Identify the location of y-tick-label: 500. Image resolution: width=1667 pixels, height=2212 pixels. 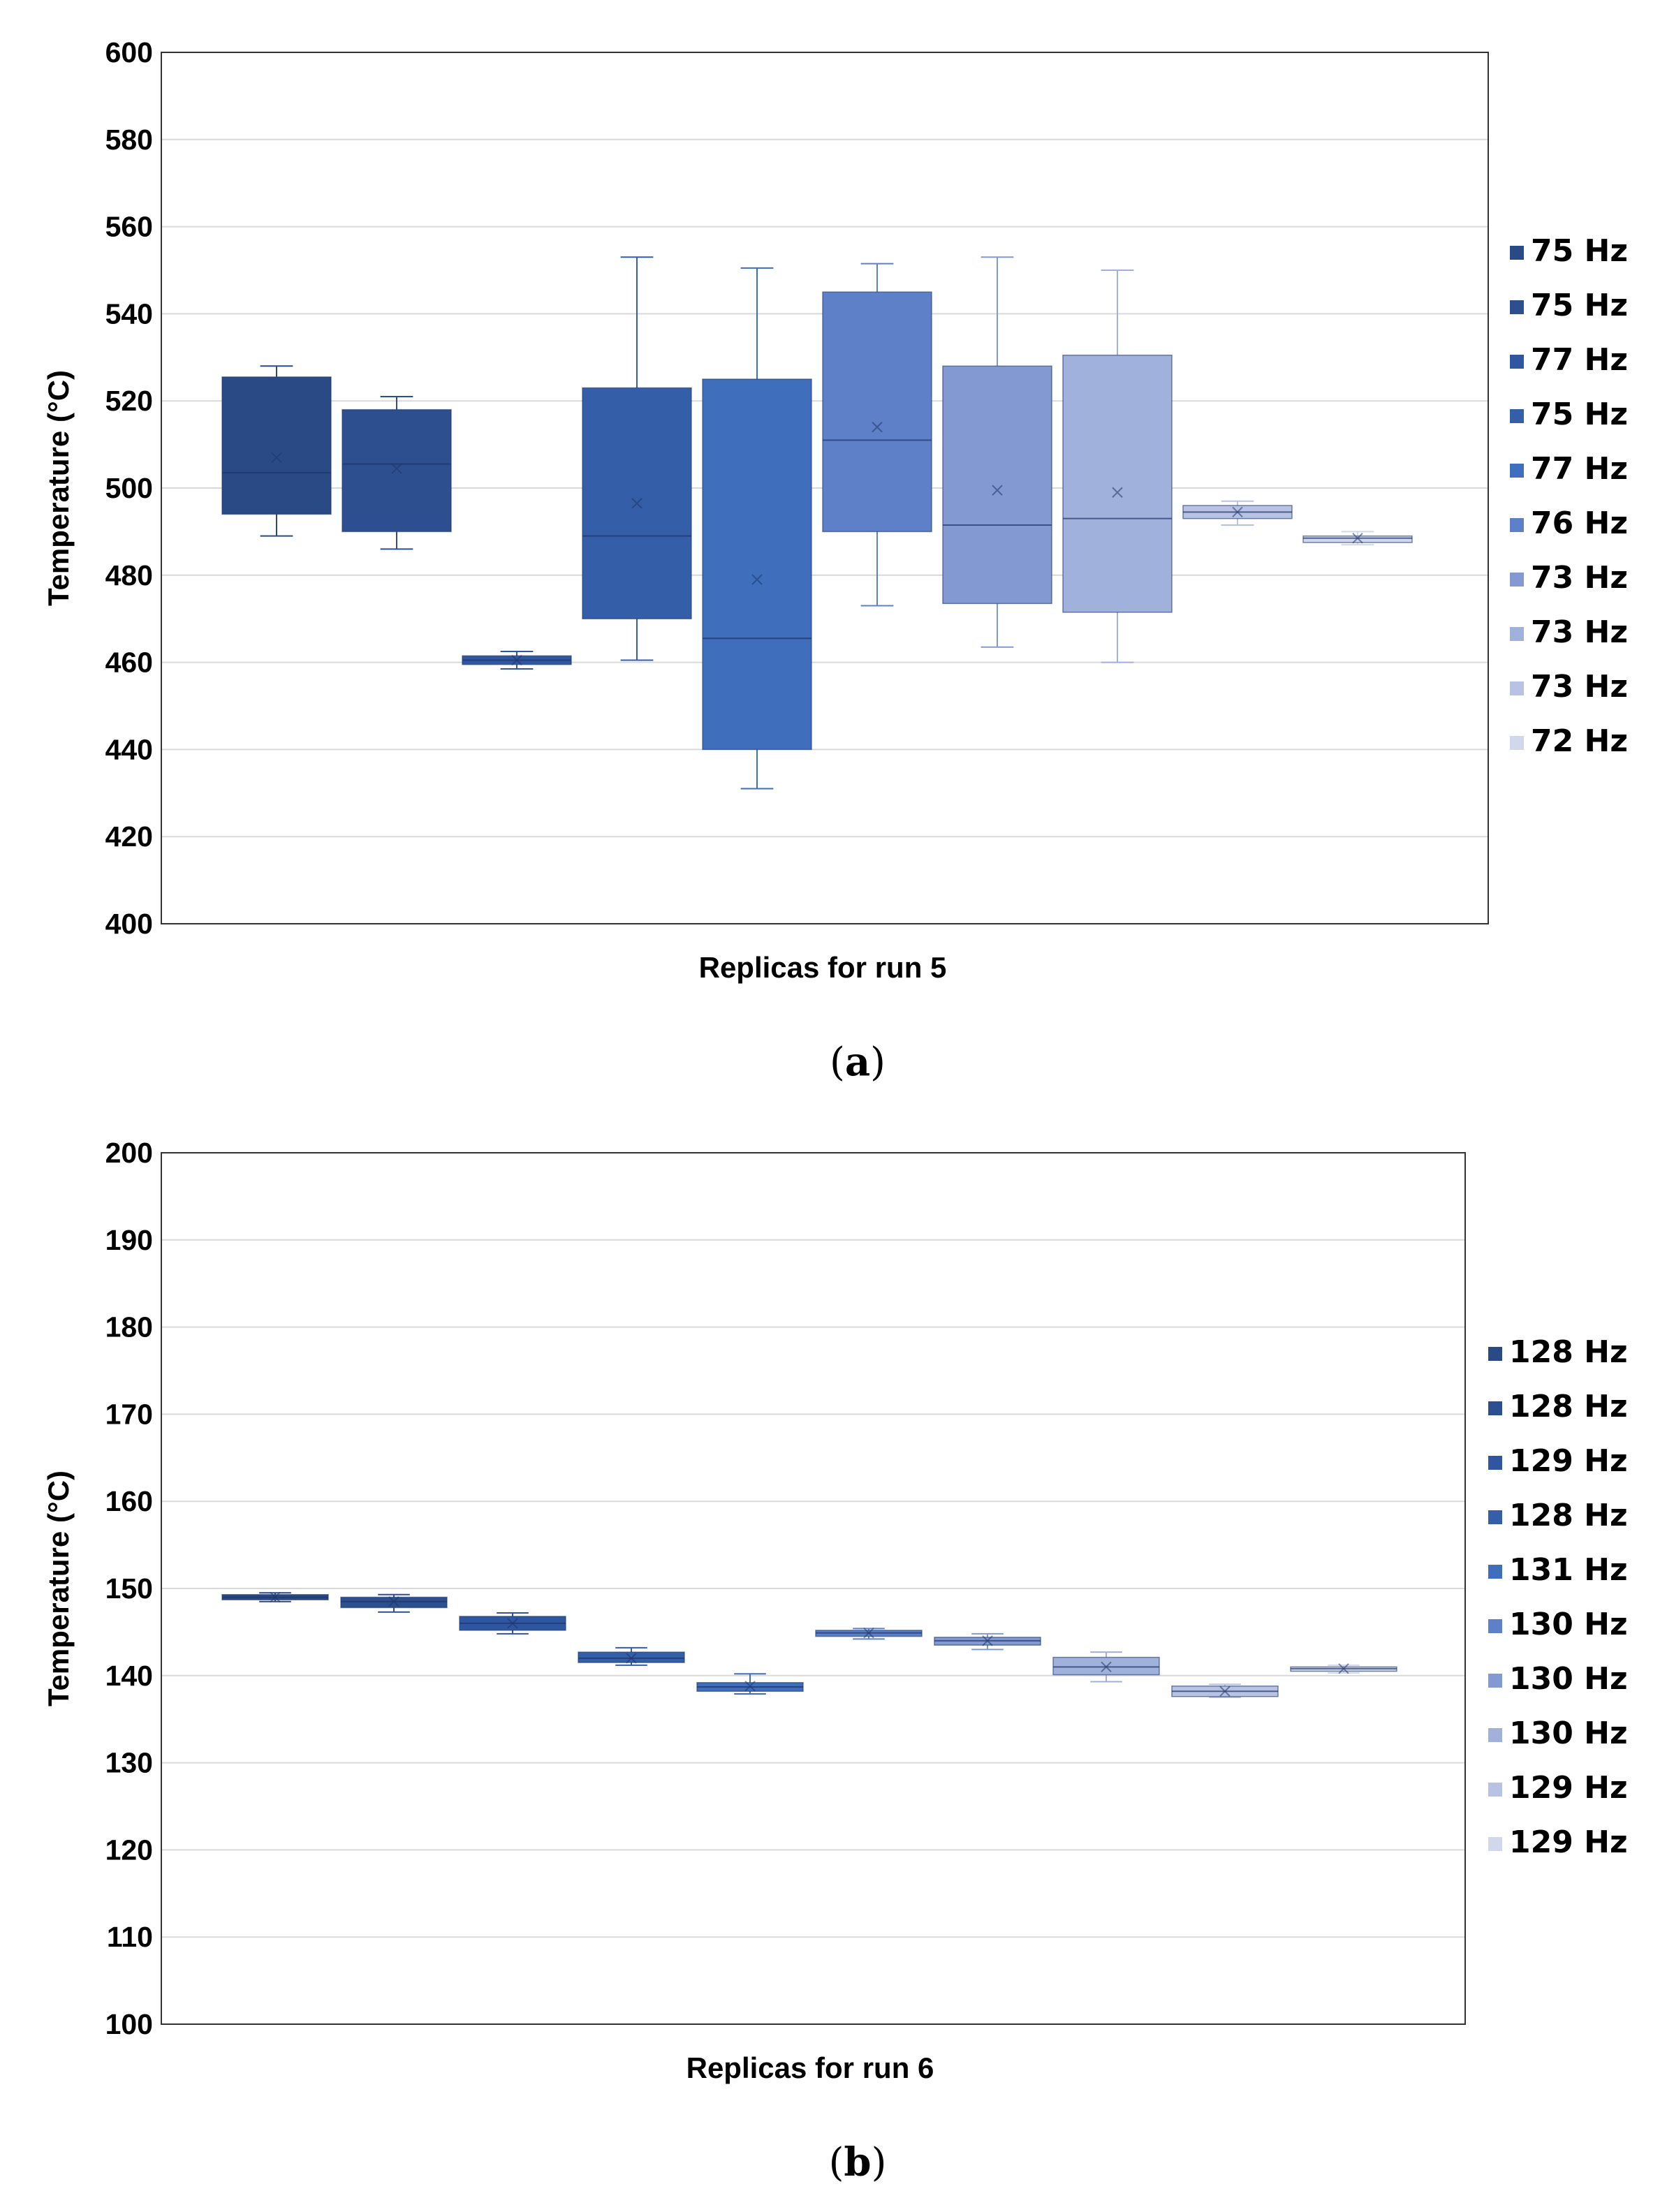
(129, 488).